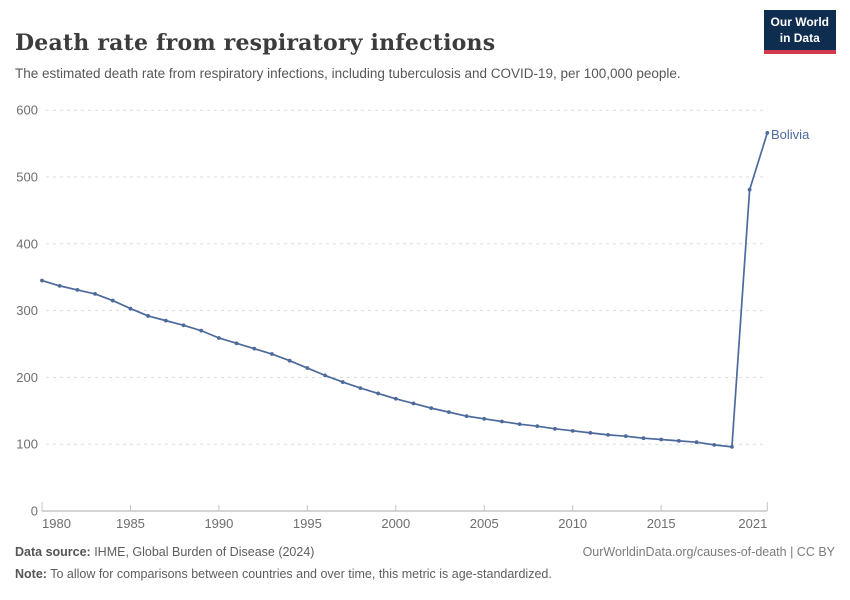 This screenshot has height=600, width=850. I want to click on page-title: Death rate from respiratory infections, so click(255, 42).